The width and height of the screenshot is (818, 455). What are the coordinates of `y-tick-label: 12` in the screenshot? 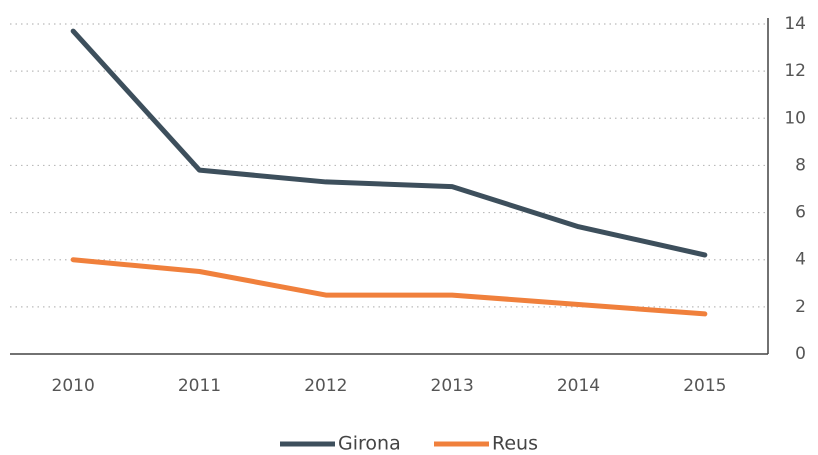 It's located at (795, 71).